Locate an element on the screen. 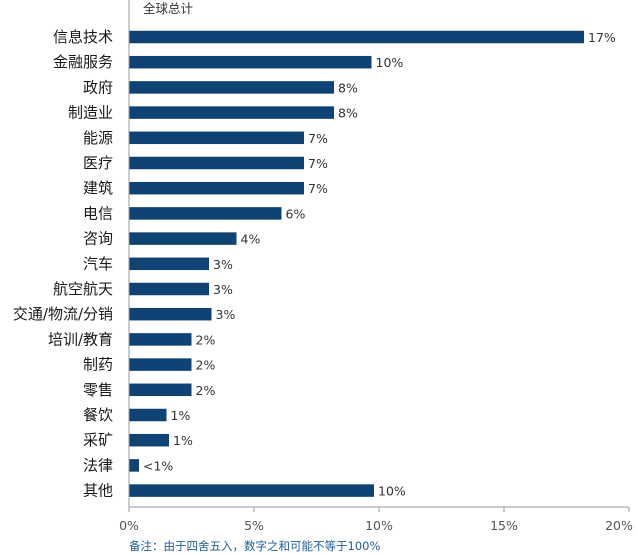  category-label: 汽车 is located at coordinates (98, 264).